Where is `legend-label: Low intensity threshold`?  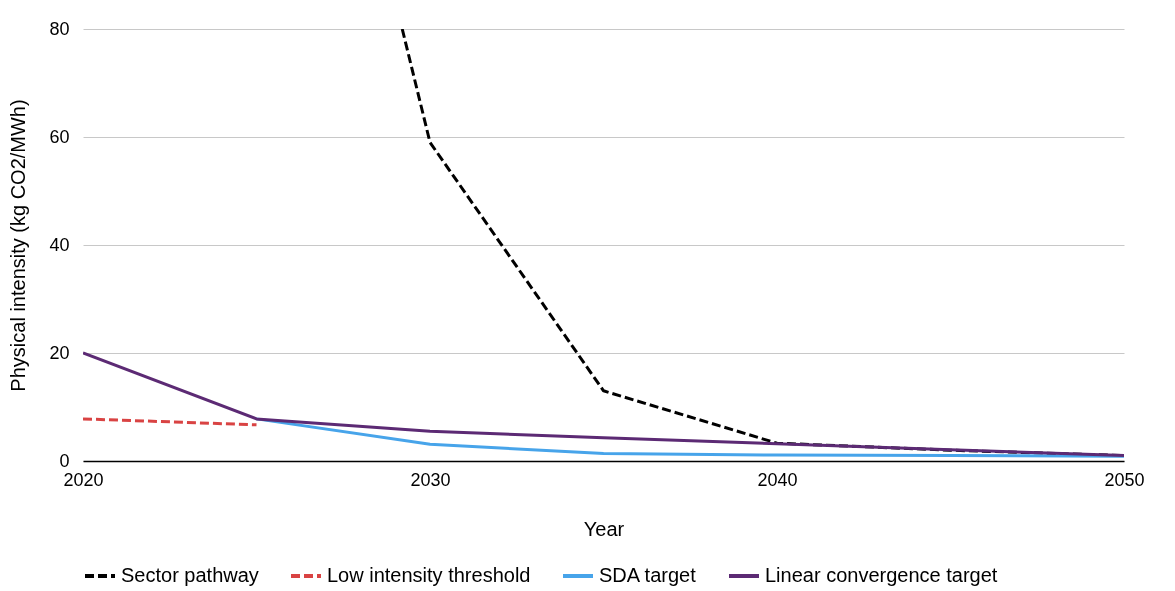
legend-label: Low intensity threshold is located at coordinates (429, 575).